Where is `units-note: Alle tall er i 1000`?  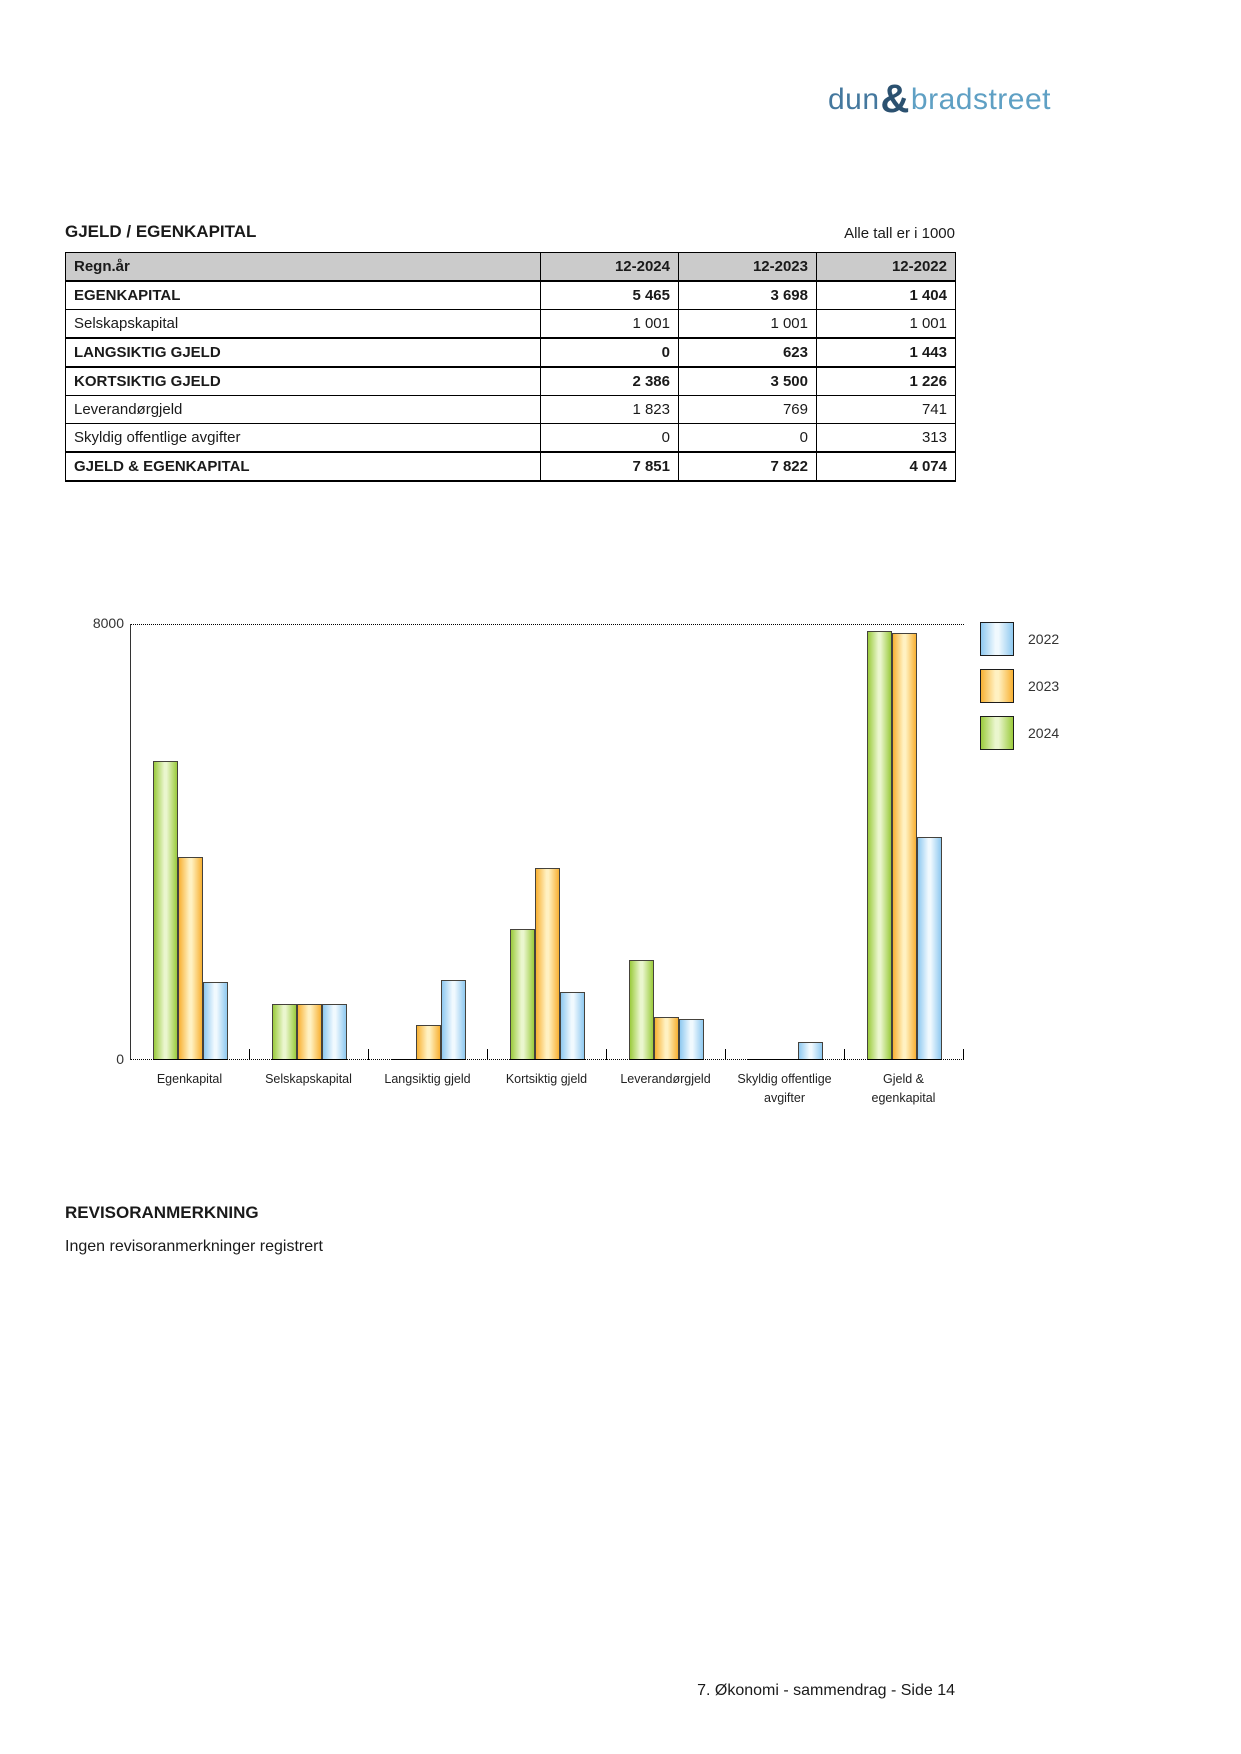
units-note: Alle tall er i 1000 is located at coordinates (899, 233).